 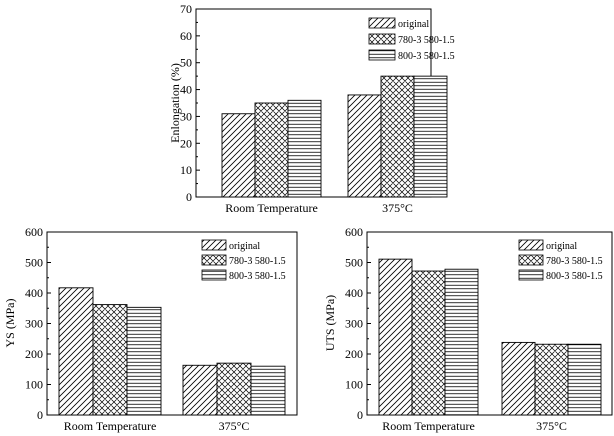 I want to click on enlongation-x-tick-label-1: 375°C, so click(x=397, y=208).